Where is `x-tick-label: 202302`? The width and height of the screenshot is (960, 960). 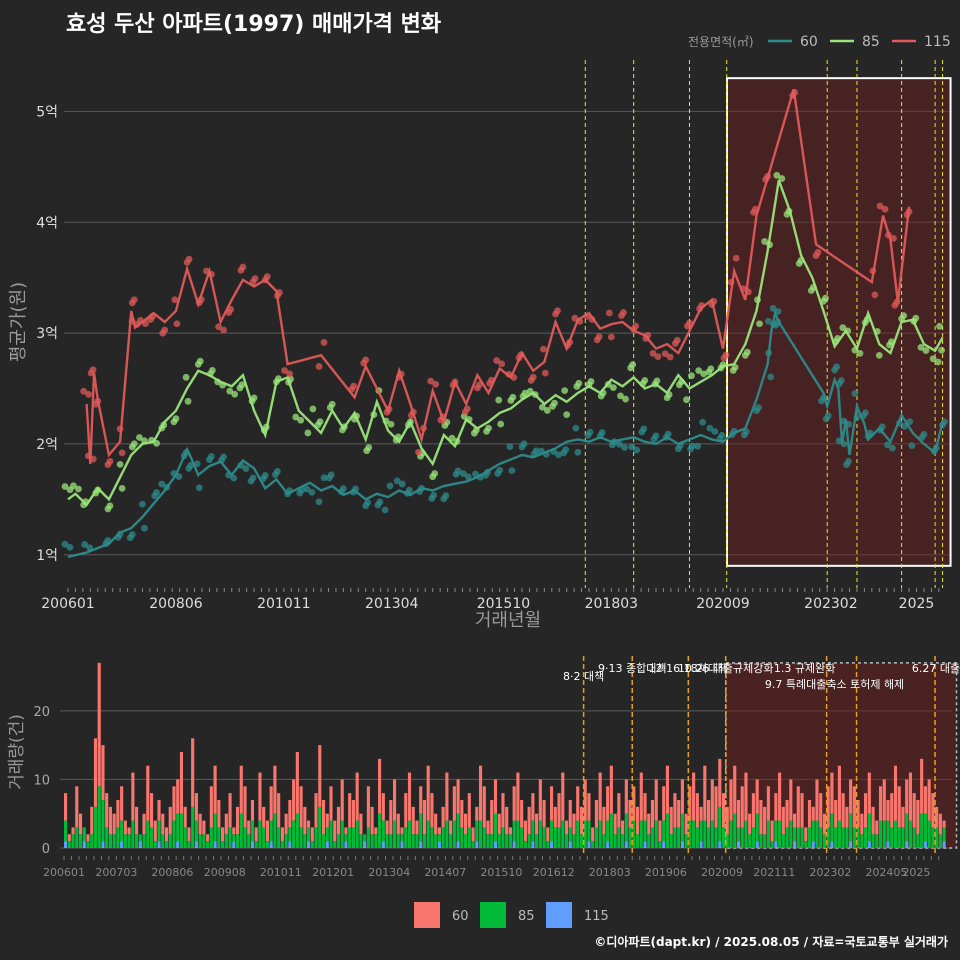 x-tick-label: 202302 is located at coordinates (830, 604).